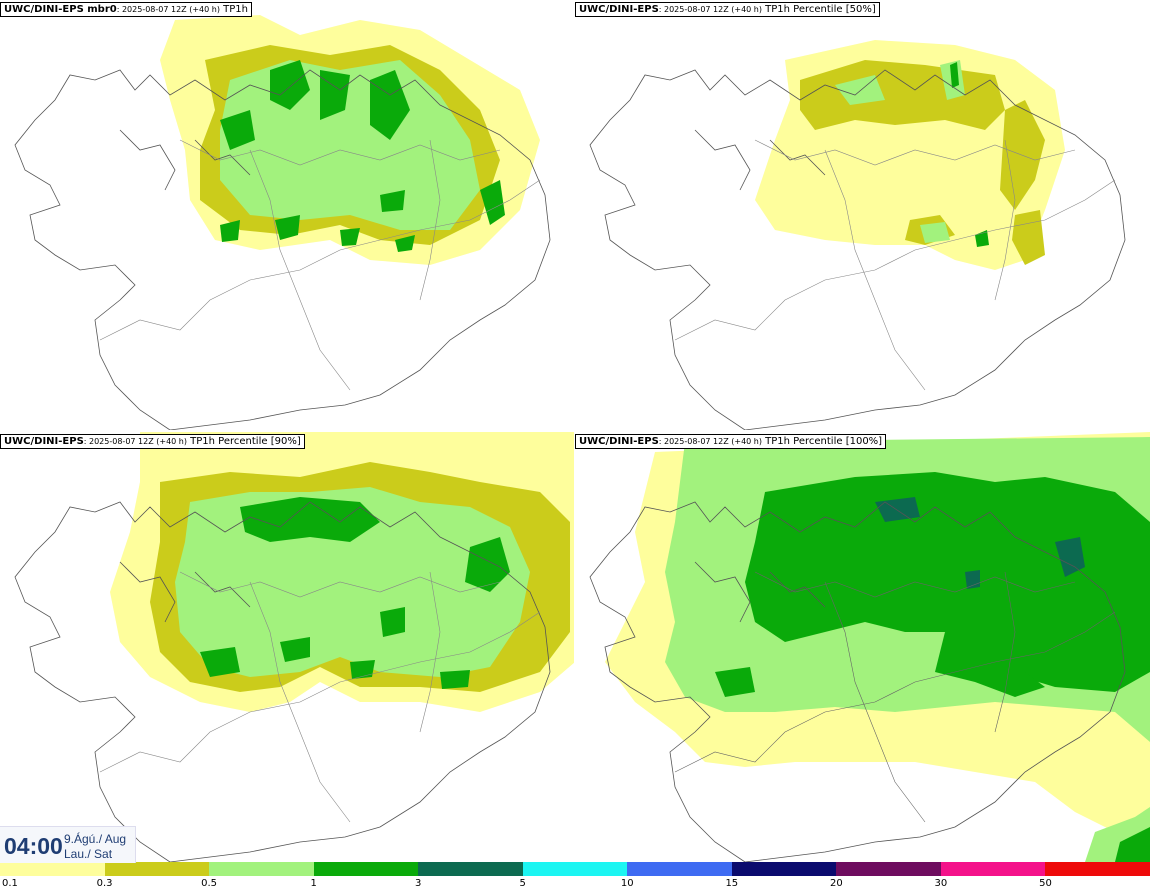 Image resolution: width=1150 pixels, height=891 pixels. Describe the element at coordinates (1045, 883) in the screenshot. I see `legend-tick-label: 50` at that location.